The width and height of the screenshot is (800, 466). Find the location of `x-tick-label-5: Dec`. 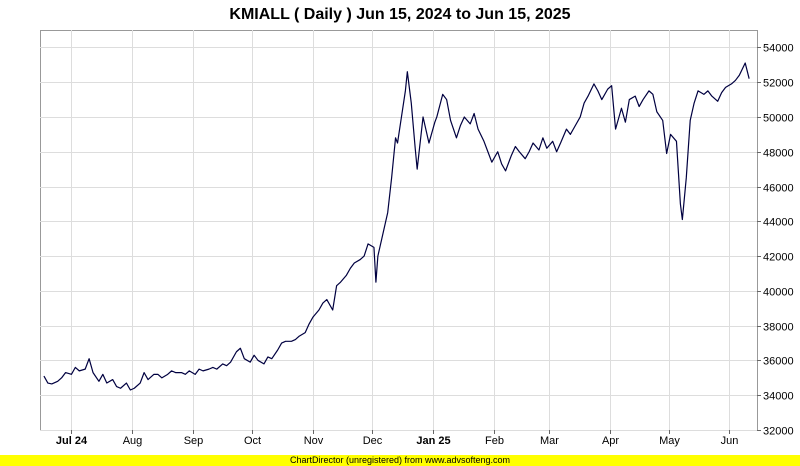

x-tick-label-5: Dec is located at coordinates (373, 441).